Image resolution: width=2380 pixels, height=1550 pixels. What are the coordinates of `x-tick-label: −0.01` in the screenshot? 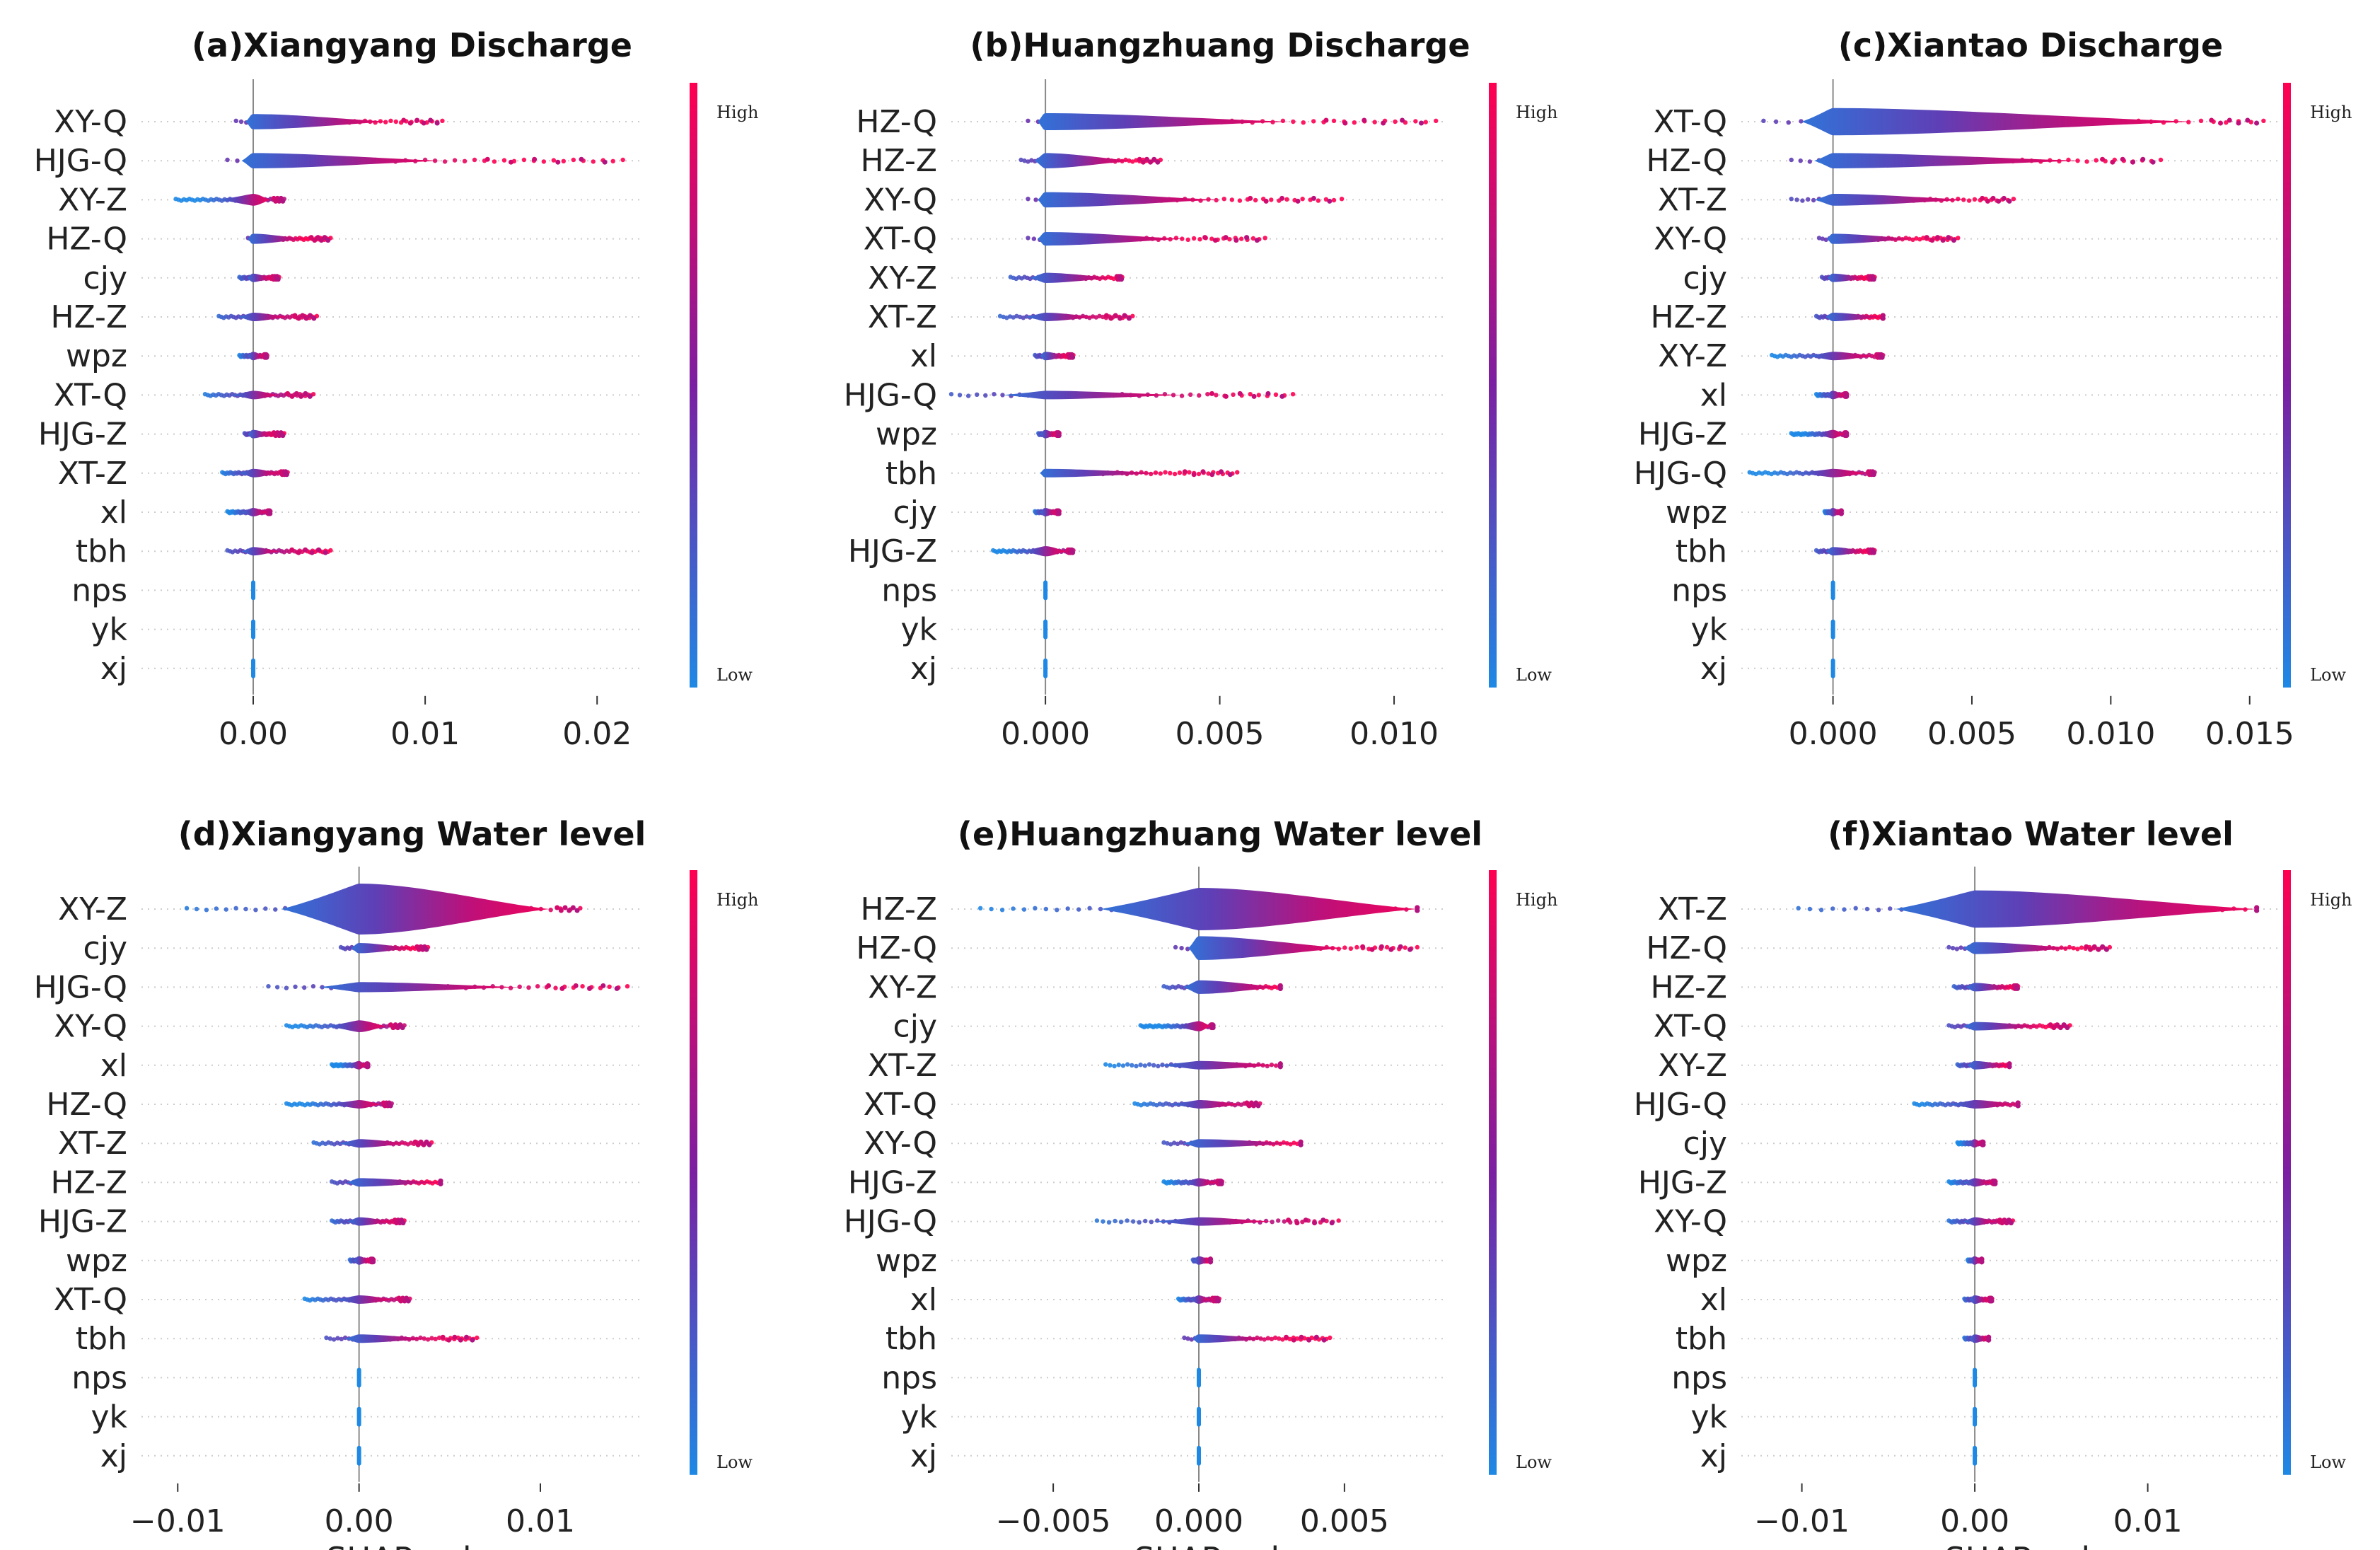 It's located at (178, 1521).